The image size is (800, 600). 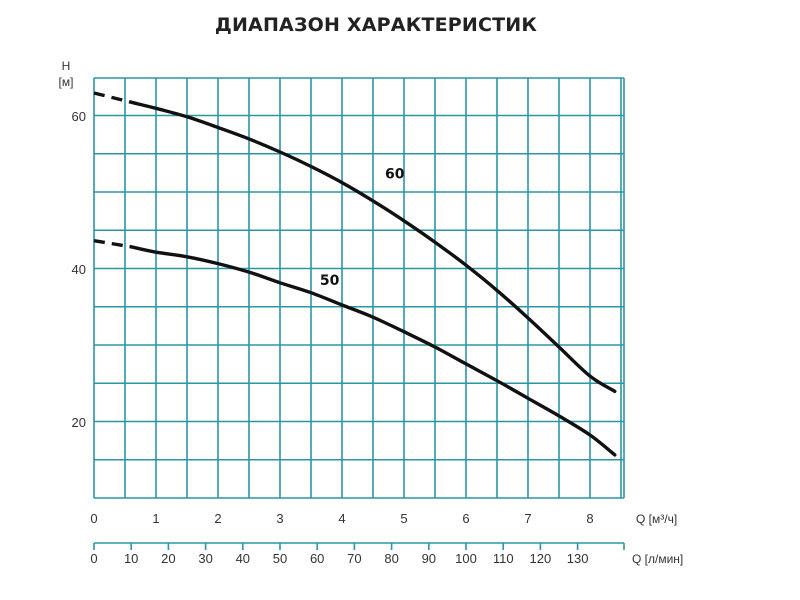 What do you see at coordinates (376, 25) in the screenshot?
I see `chart-title: ДИАПАЗОН ХАРАКТЕРИСТИК` at bounding box center [376, 25].